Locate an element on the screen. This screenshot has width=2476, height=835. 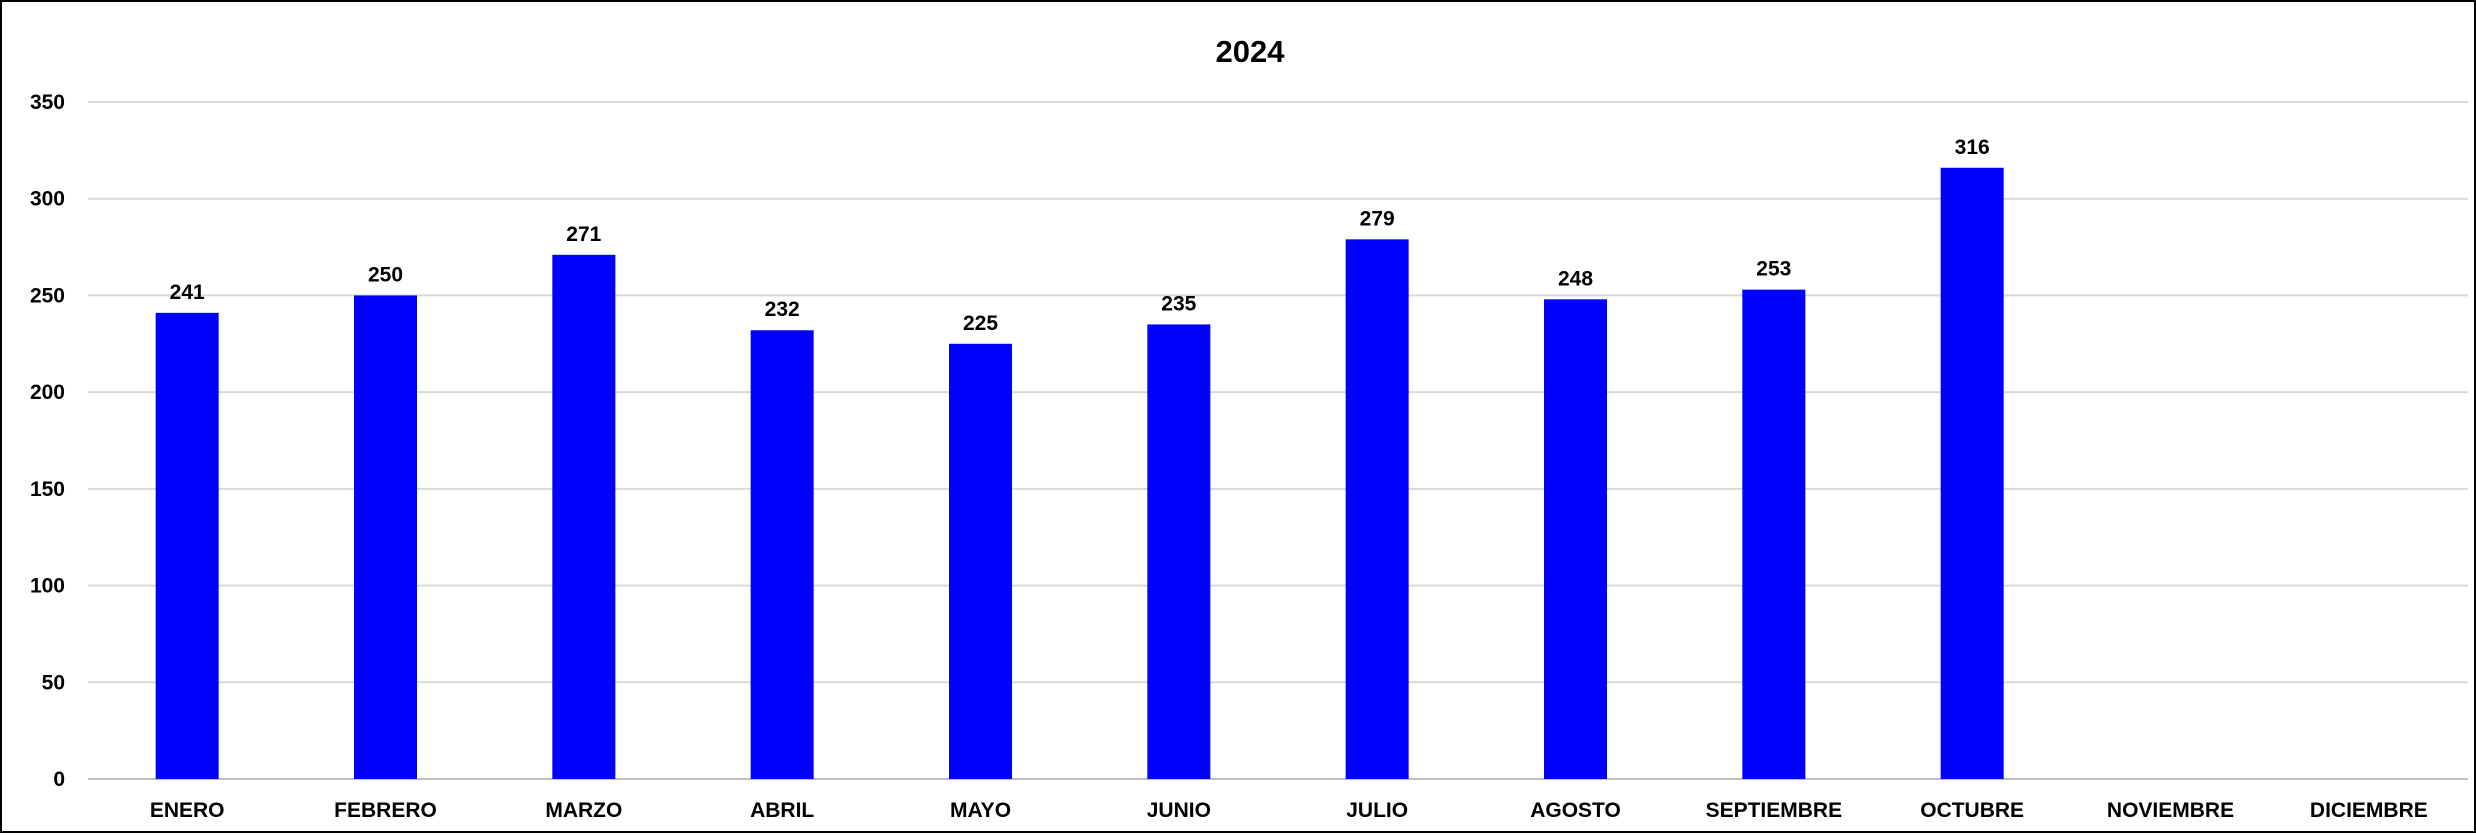
x-tick-label: JULIO is located at coordinates (1377, 810).